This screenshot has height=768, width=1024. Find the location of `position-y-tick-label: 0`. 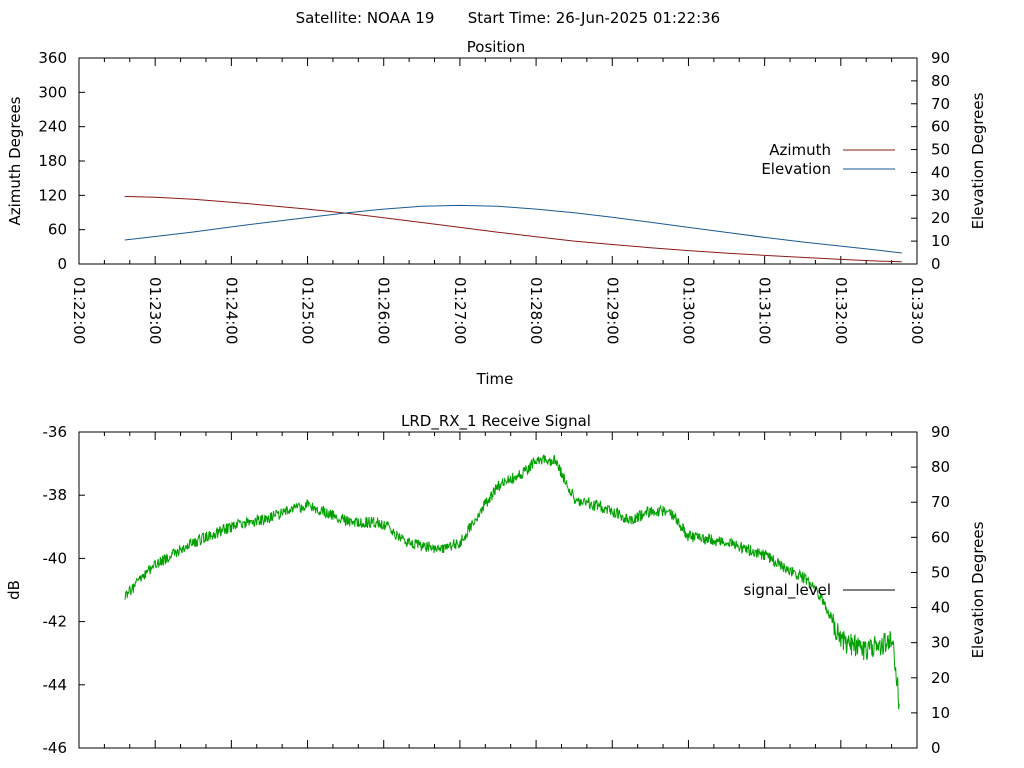

position-y-tick-label: 0 is located at coordinates (62, 264).